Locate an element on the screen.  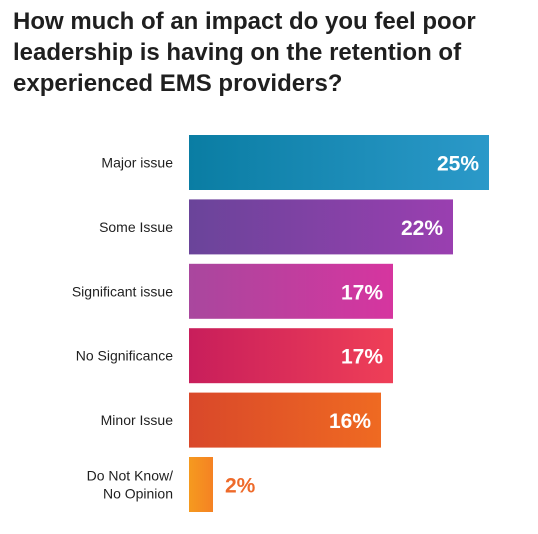
category-label: No Significance is located at coordinates (124, 356).